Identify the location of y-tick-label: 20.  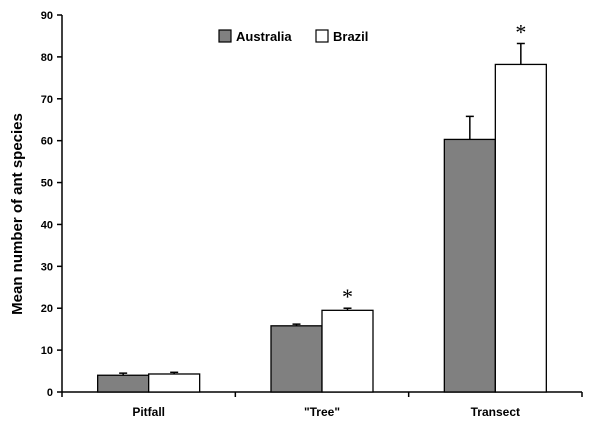
(47, 309).